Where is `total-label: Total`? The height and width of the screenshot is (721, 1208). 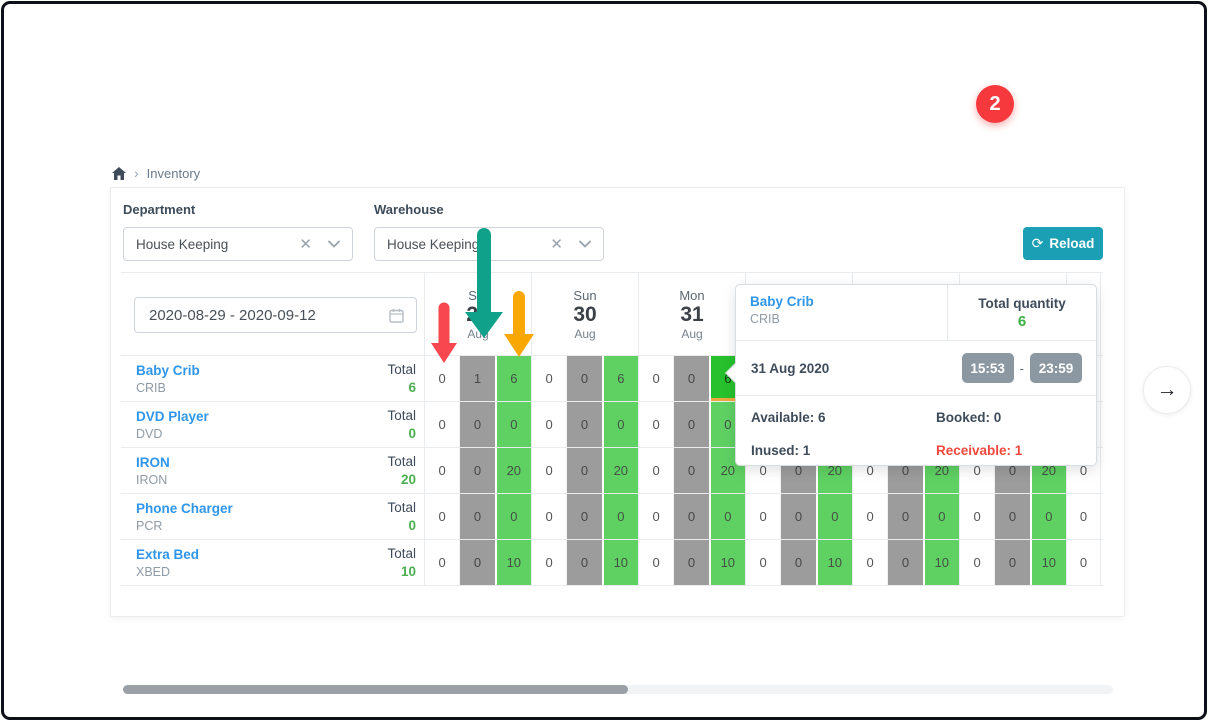
total-label: Total is located at coordinates (401, 553).